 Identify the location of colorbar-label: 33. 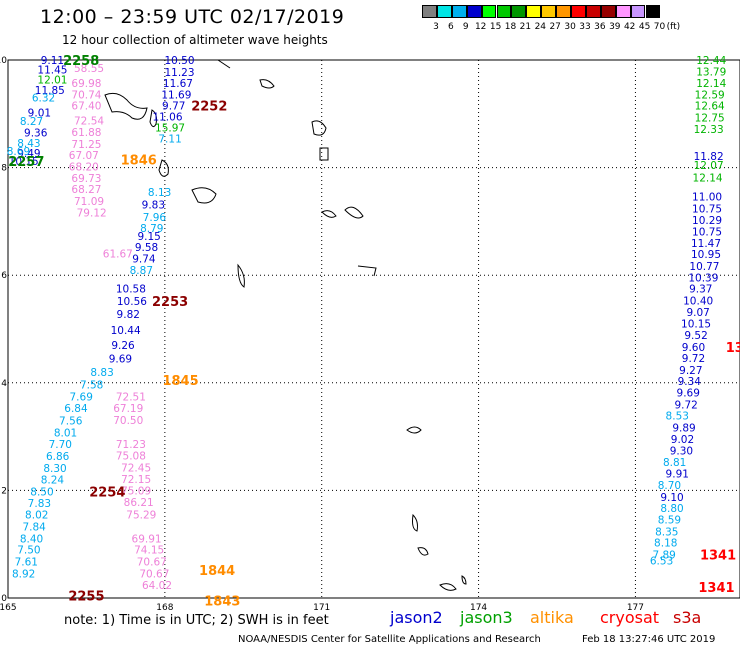
(585, 27).